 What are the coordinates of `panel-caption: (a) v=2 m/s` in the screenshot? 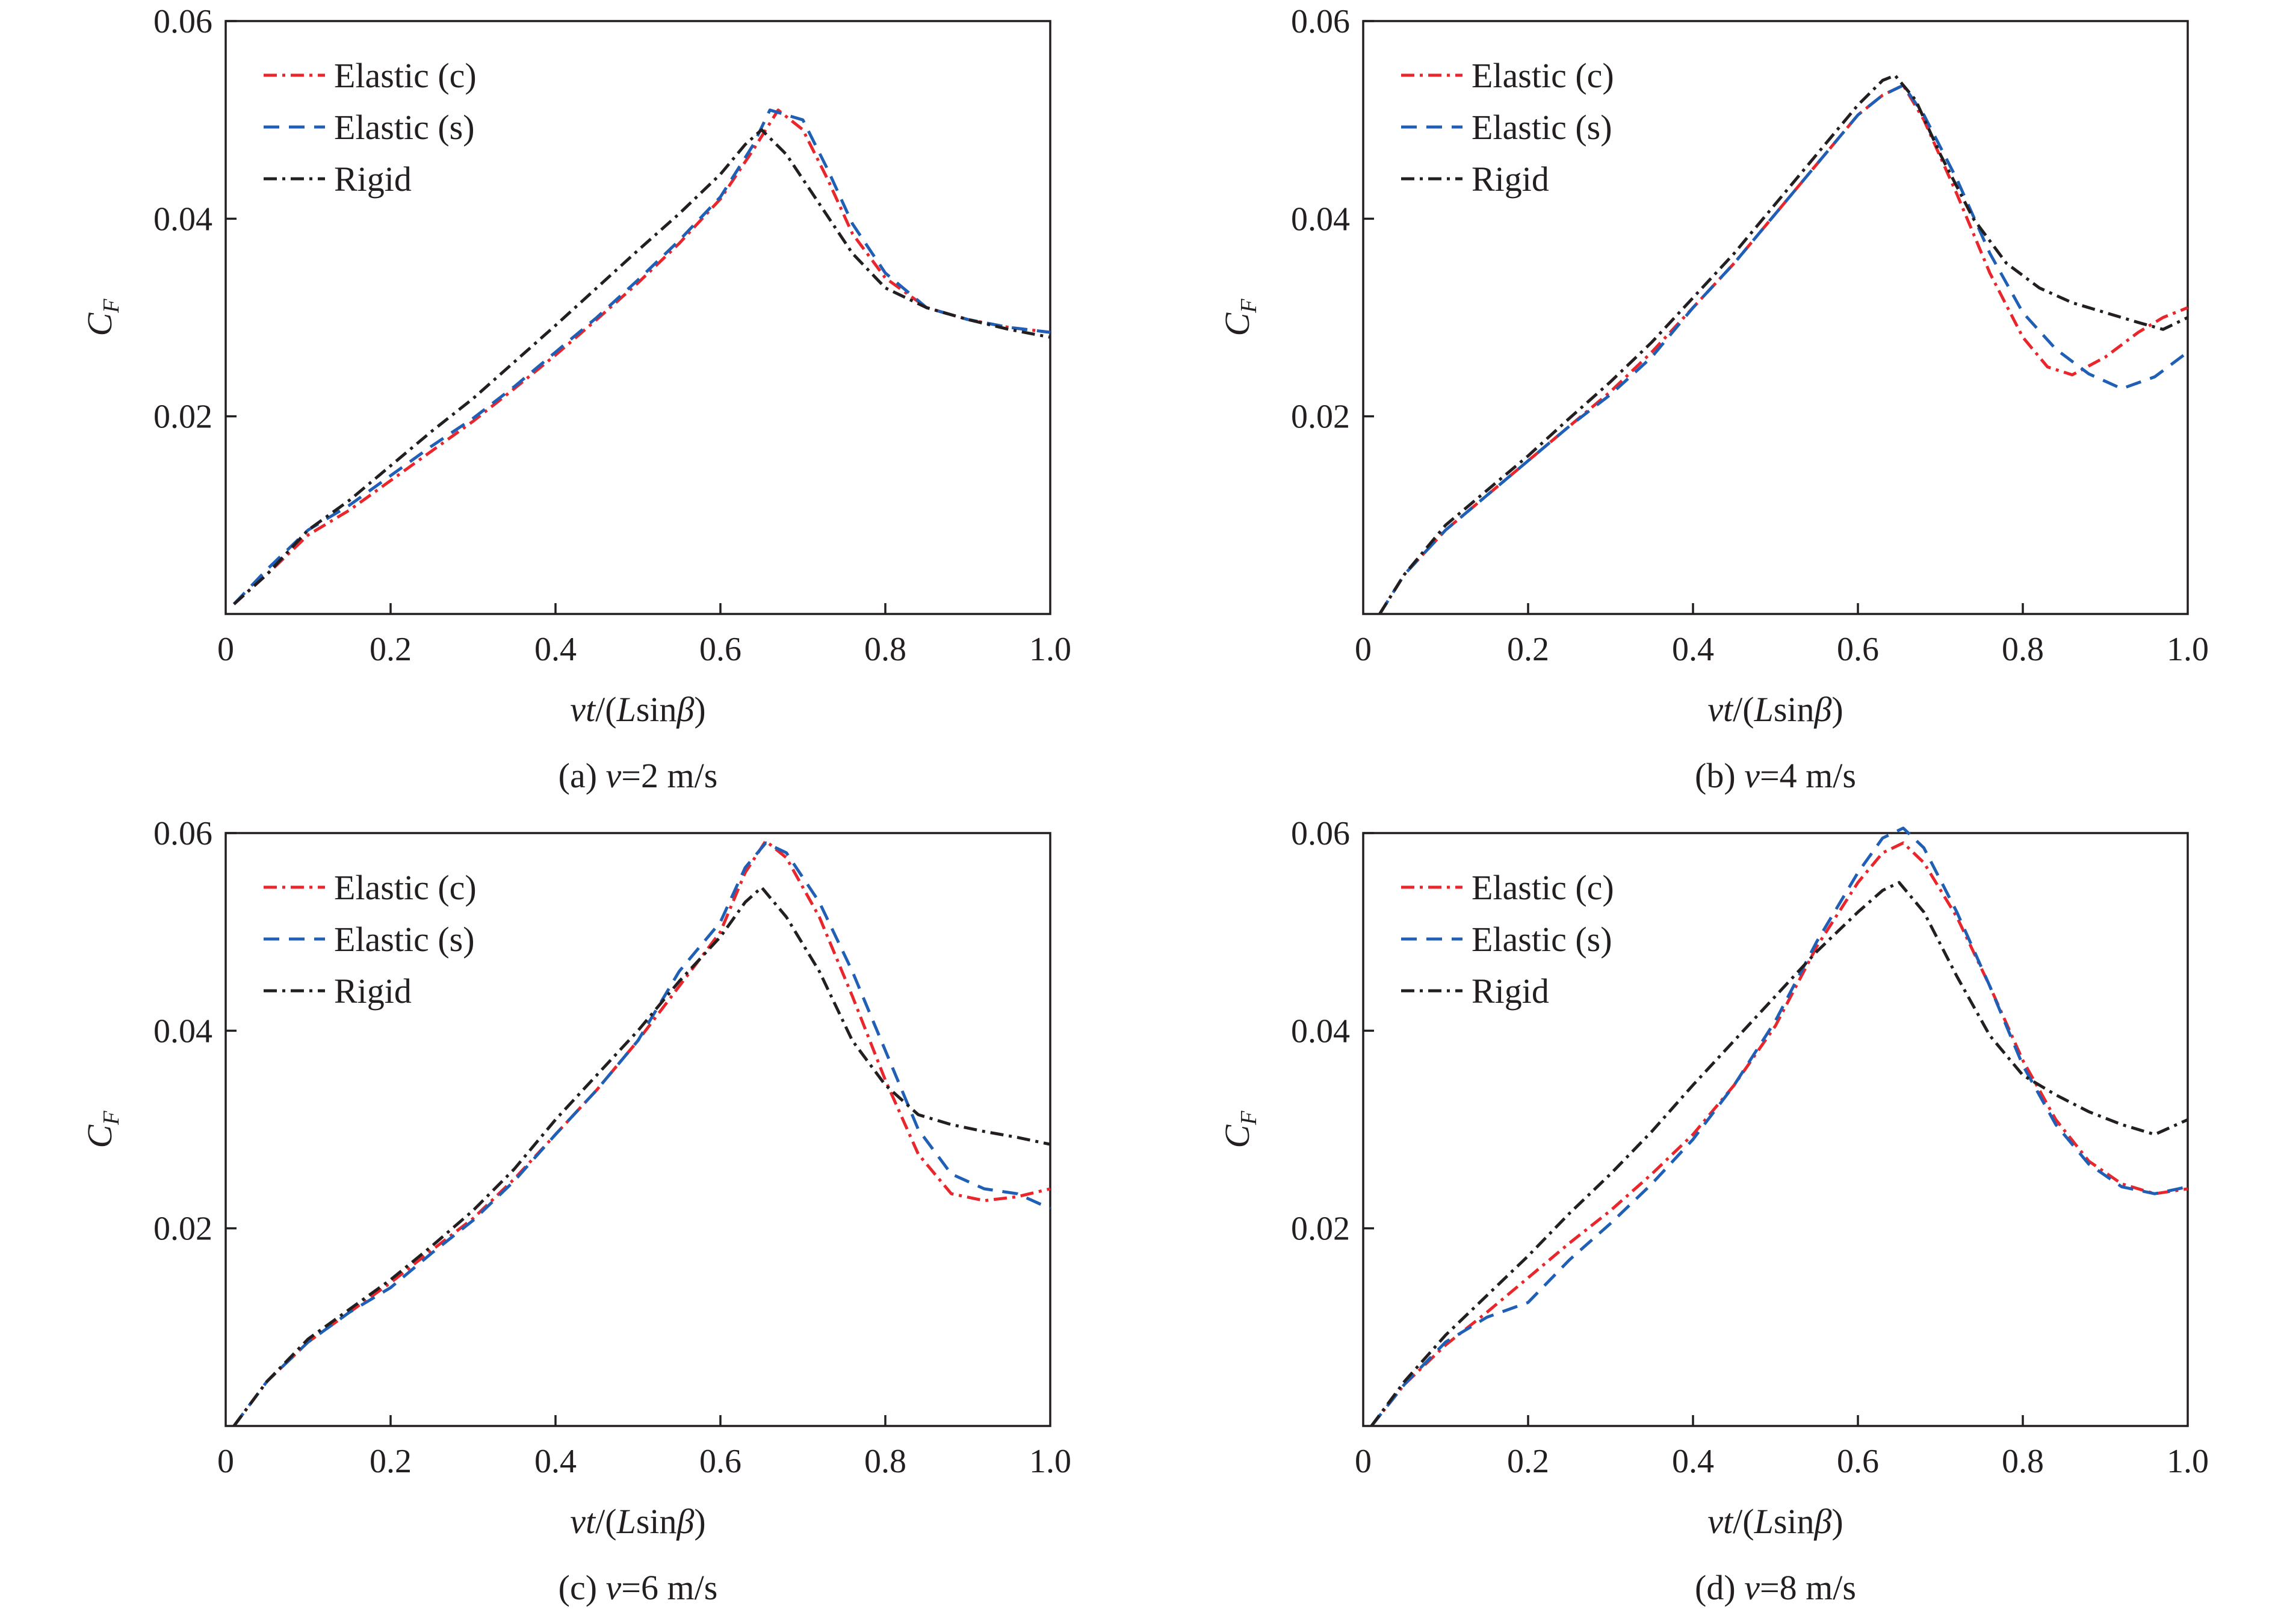 It's located at (638, 775).